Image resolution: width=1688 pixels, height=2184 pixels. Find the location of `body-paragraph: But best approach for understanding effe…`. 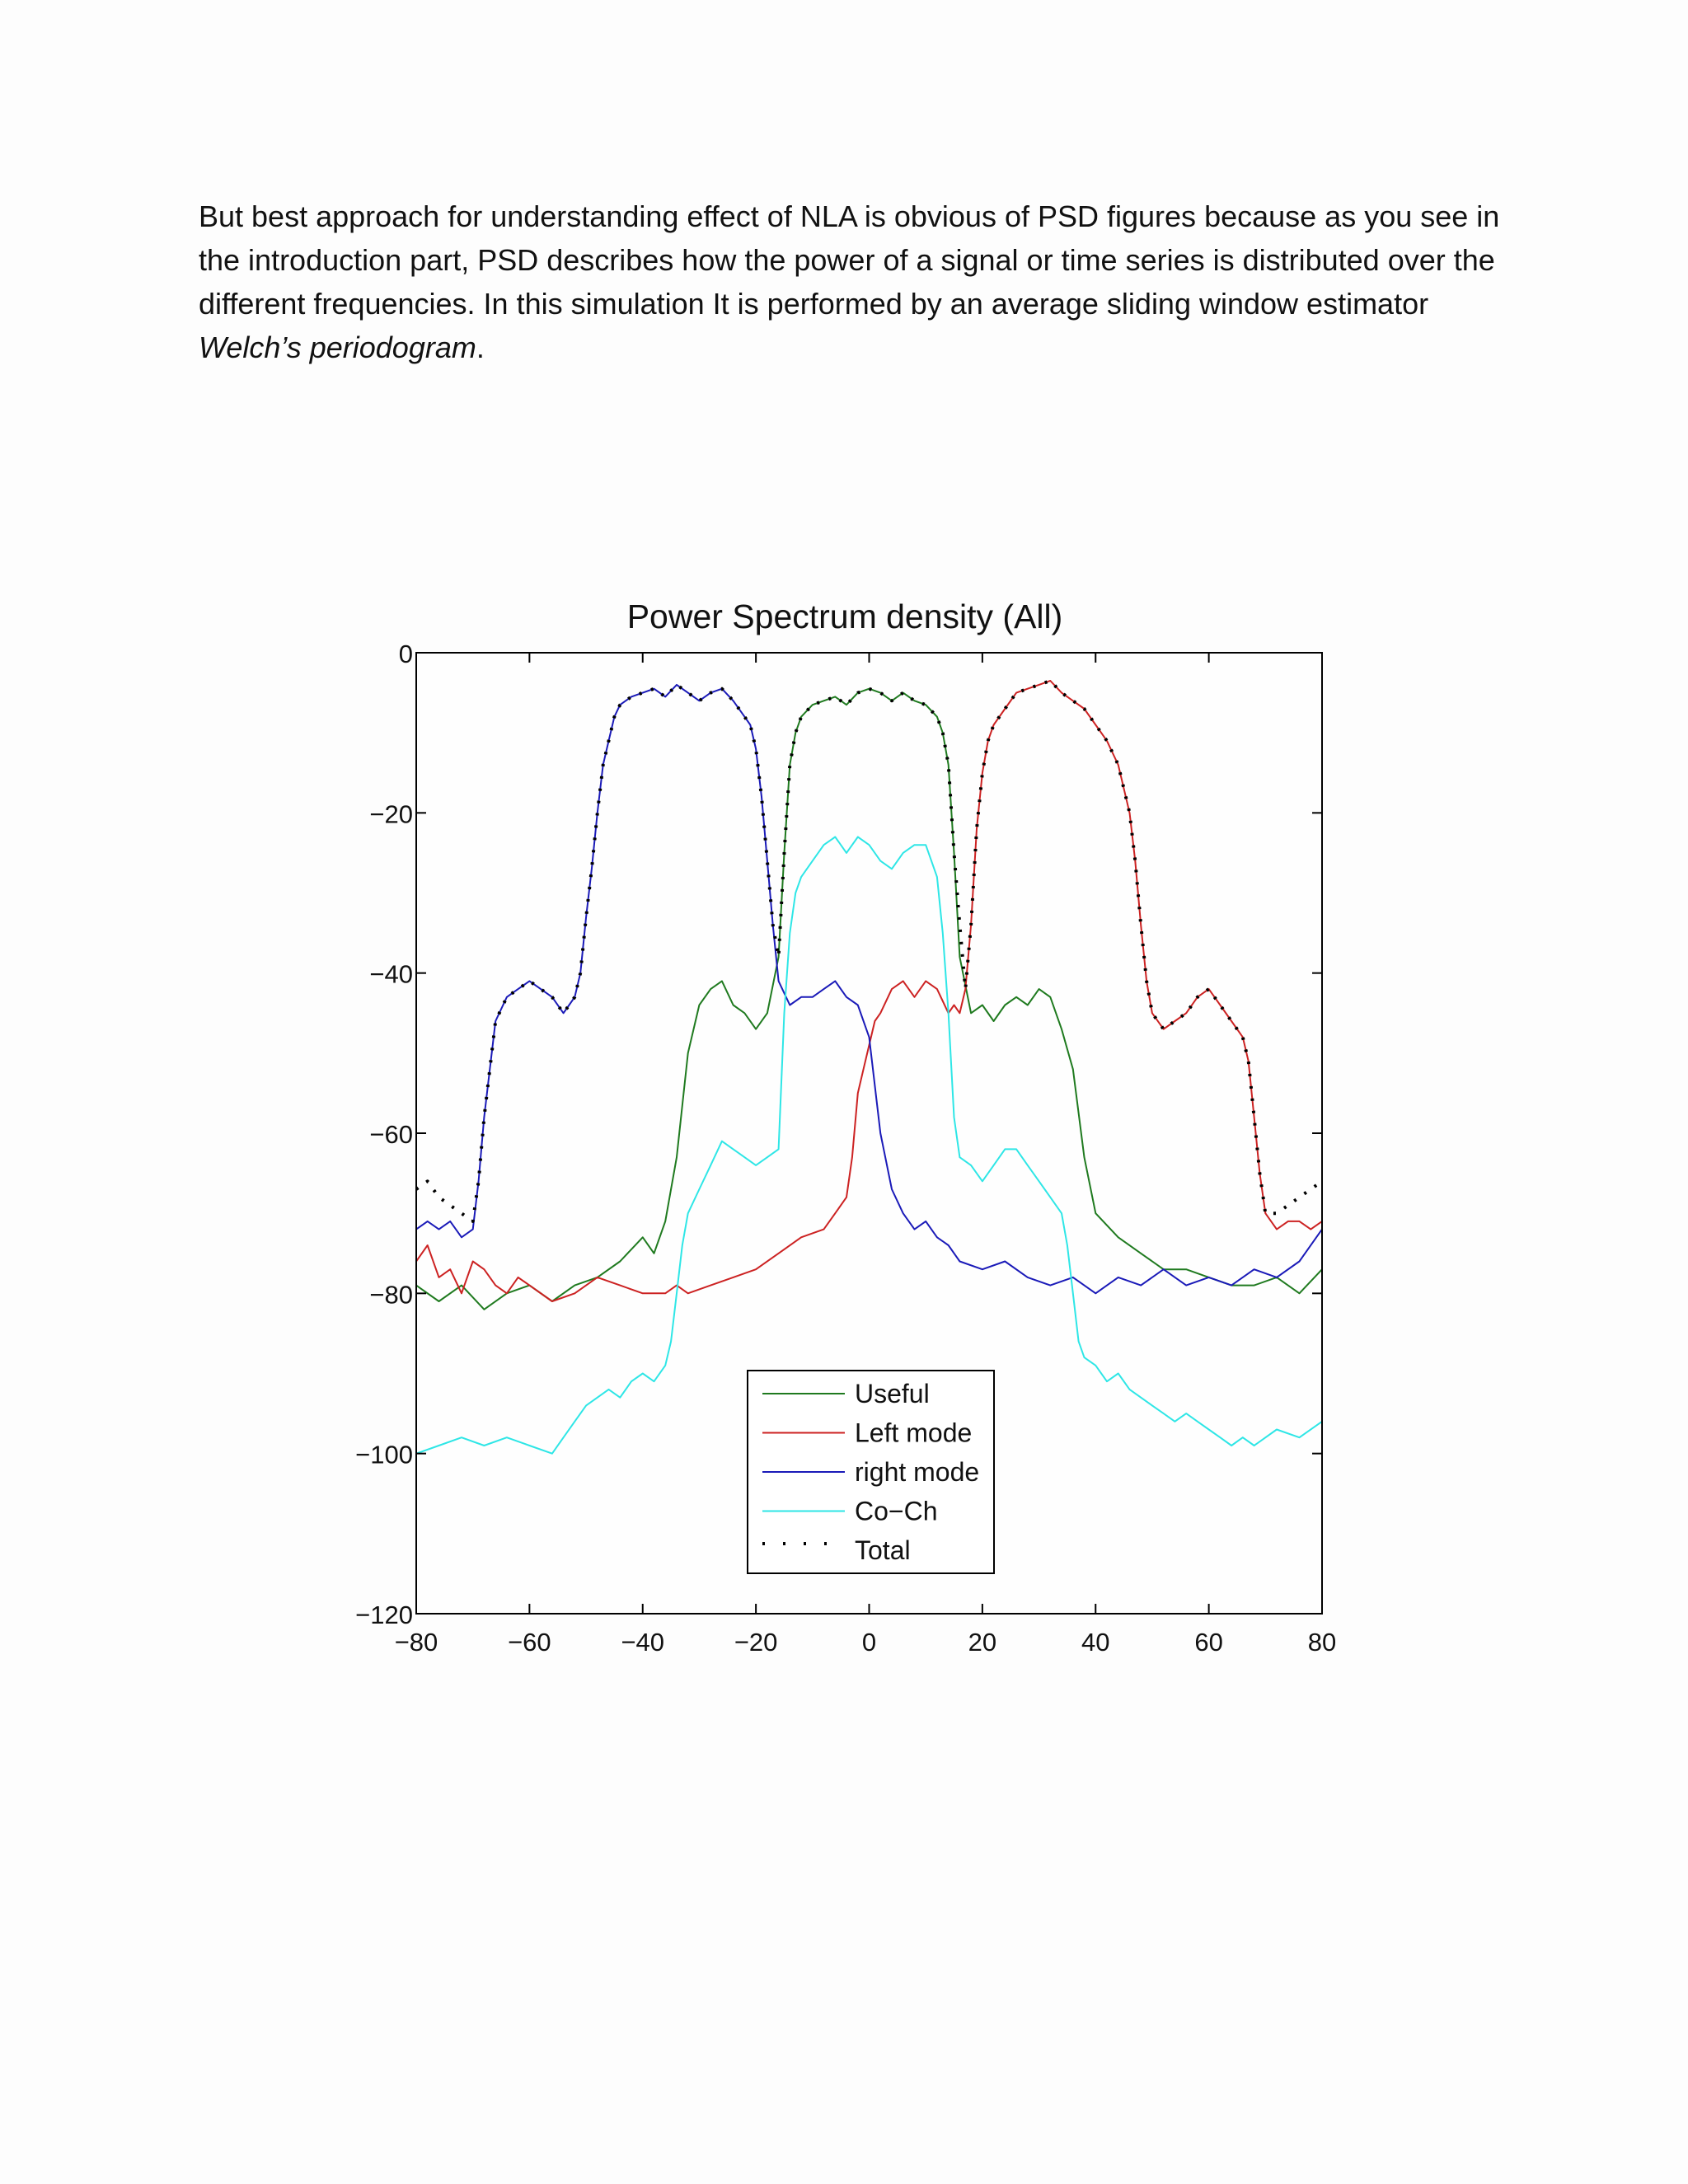

body-paragraph: But best approach for understanding effe… is located at coordinates (858, 281).